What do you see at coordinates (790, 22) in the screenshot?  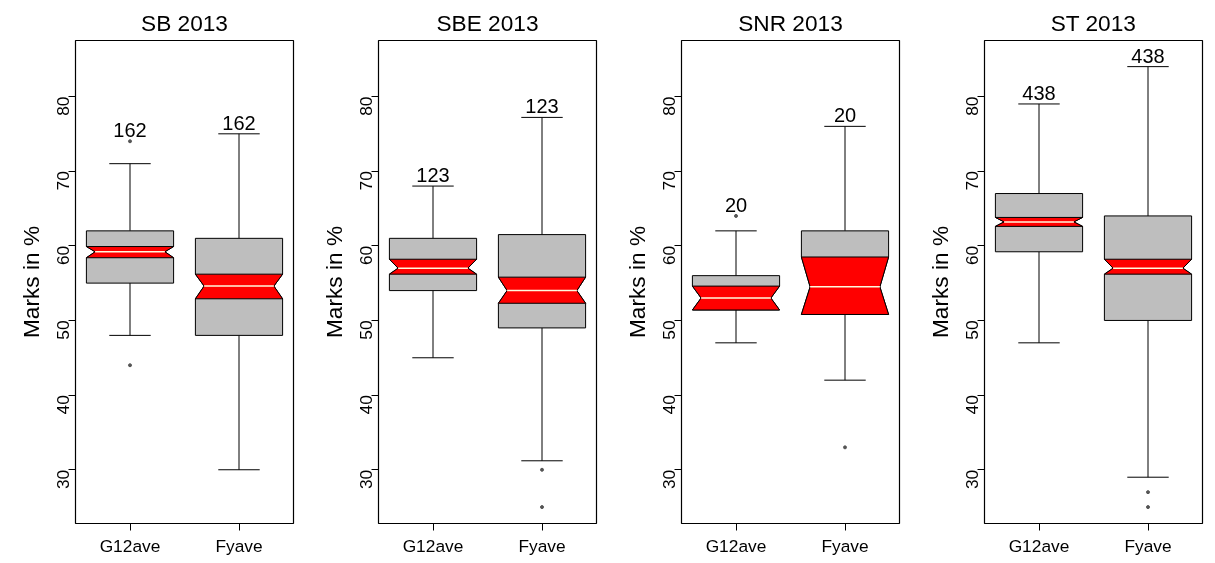 I see `chart-title: SNR 2013` at bounding box center [790, 22].